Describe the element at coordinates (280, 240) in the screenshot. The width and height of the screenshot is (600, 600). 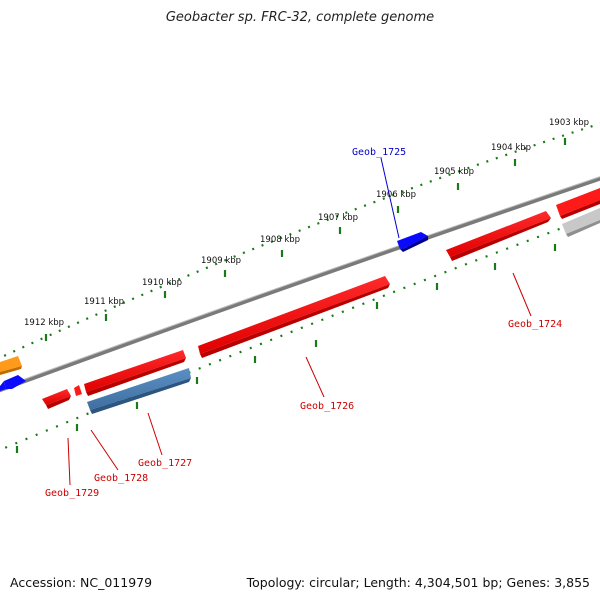
I see `scale-label-1908: 1908 kbp` at that location.